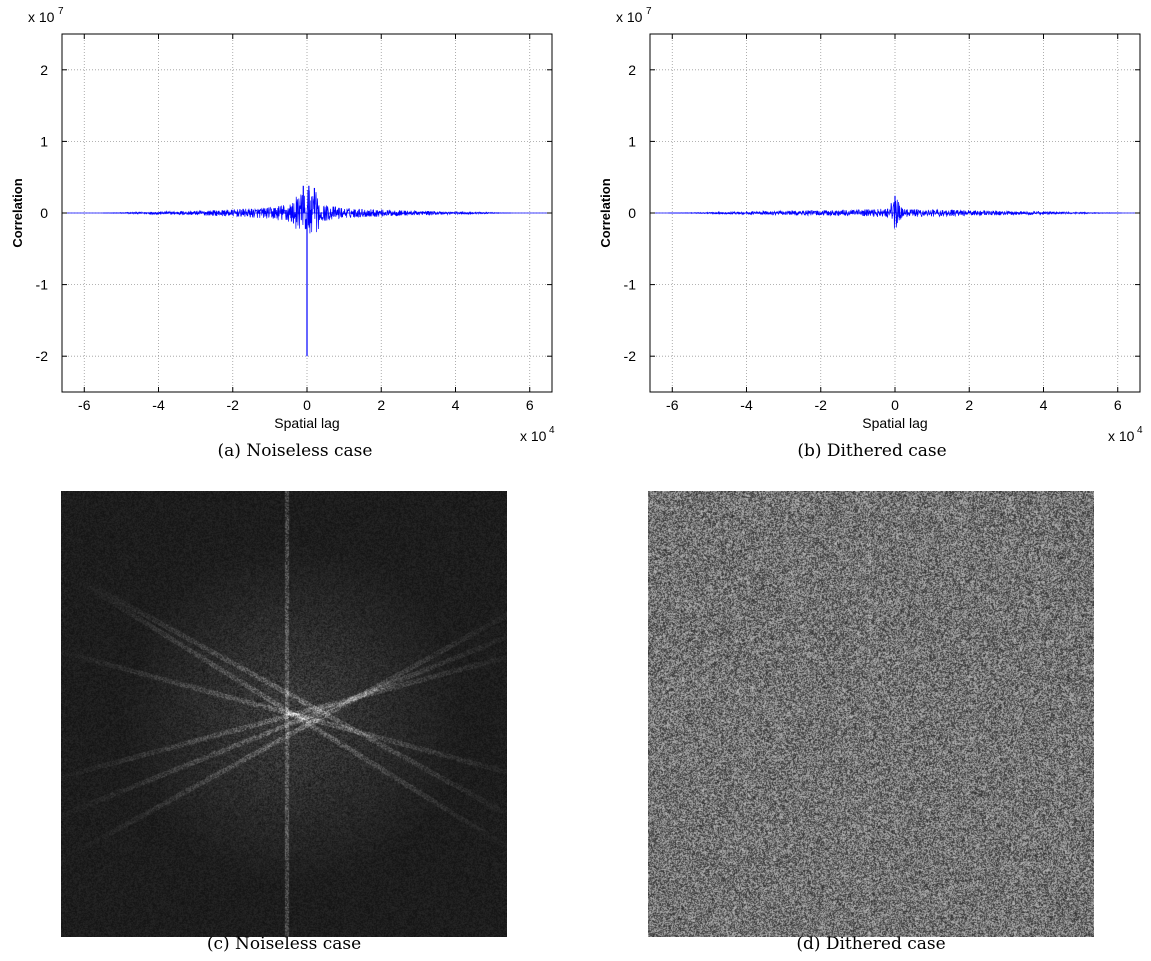 This screenshot has height=961, width=1151. Describe the element at coordinates (872, 451) in the screenshot. I see `caption-b: (b) Dithered case` at that location.